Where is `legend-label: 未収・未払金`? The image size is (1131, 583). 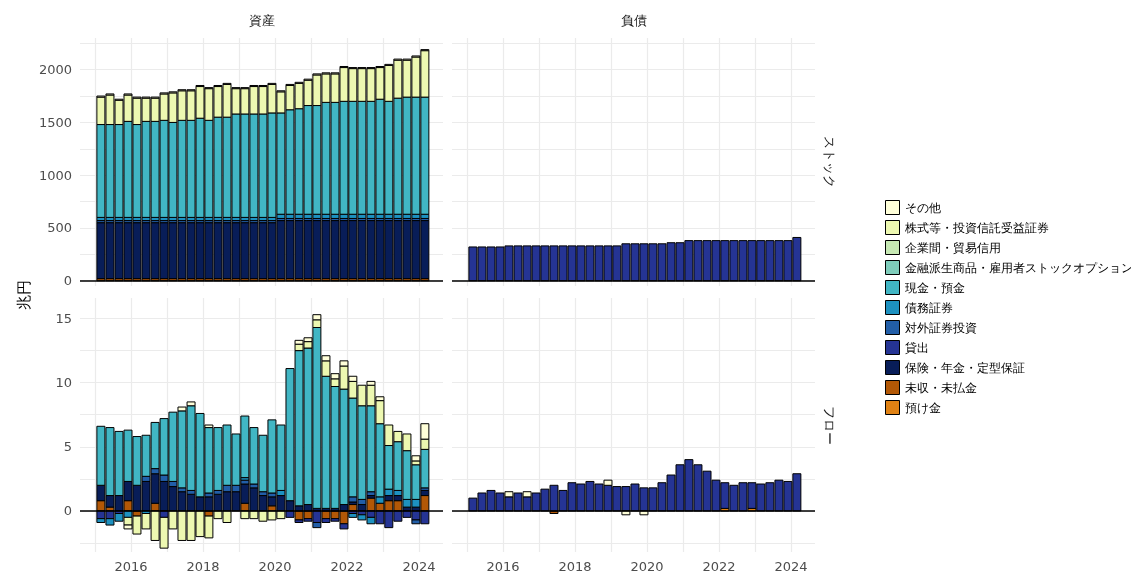 legend-label: 未収・未払金 is located at coordinates (940, 387).